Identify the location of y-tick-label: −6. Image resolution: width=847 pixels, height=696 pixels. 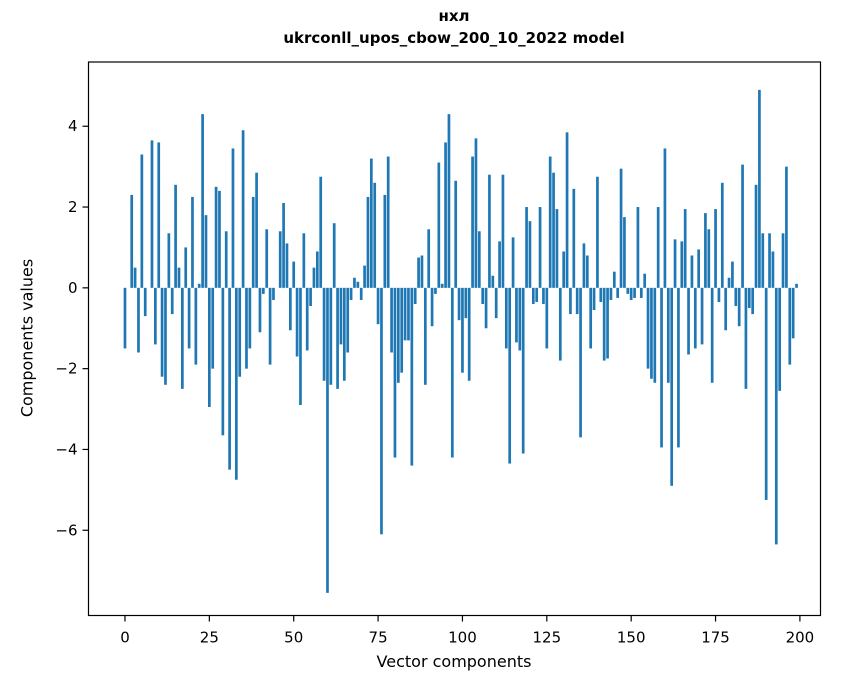
(66, 530).